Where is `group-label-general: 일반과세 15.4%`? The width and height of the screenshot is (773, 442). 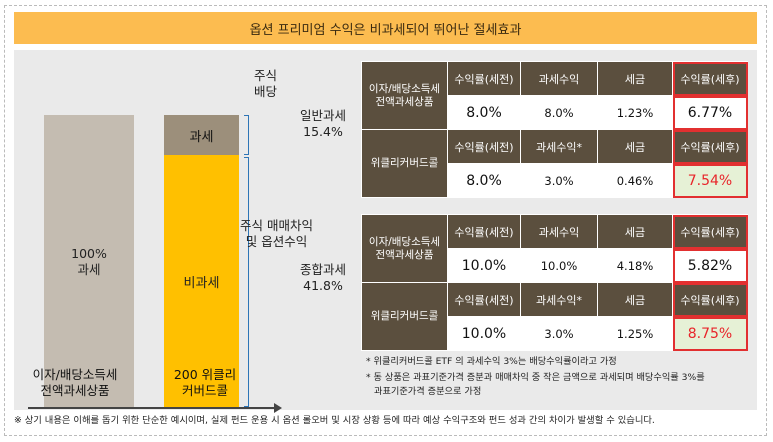
group-label-general: 일반과세 15.4% is located at coordinates (323, 123).